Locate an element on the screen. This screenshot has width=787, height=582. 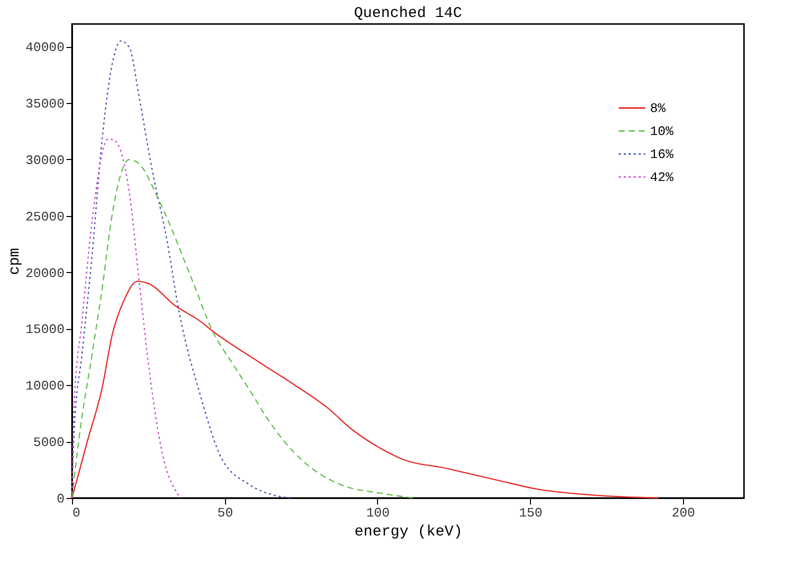
legend-label: 10% is located at coordinates (662, 131).